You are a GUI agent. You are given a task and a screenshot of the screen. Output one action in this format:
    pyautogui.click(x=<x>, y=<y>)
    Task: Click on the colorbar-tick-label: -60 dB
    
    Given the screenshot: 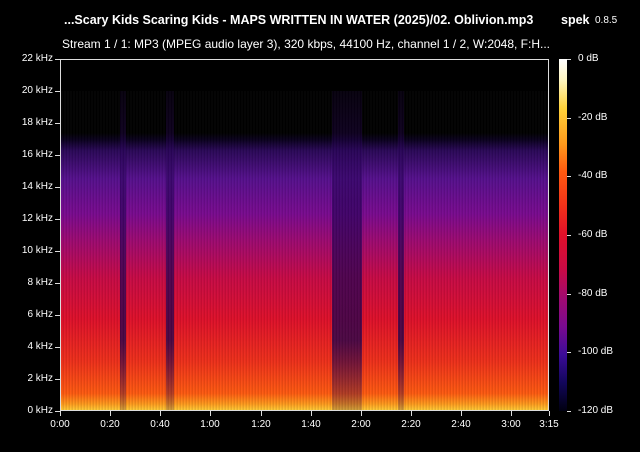 What is the action you would take?
    pyautogui.click(x=593, y=234)
    